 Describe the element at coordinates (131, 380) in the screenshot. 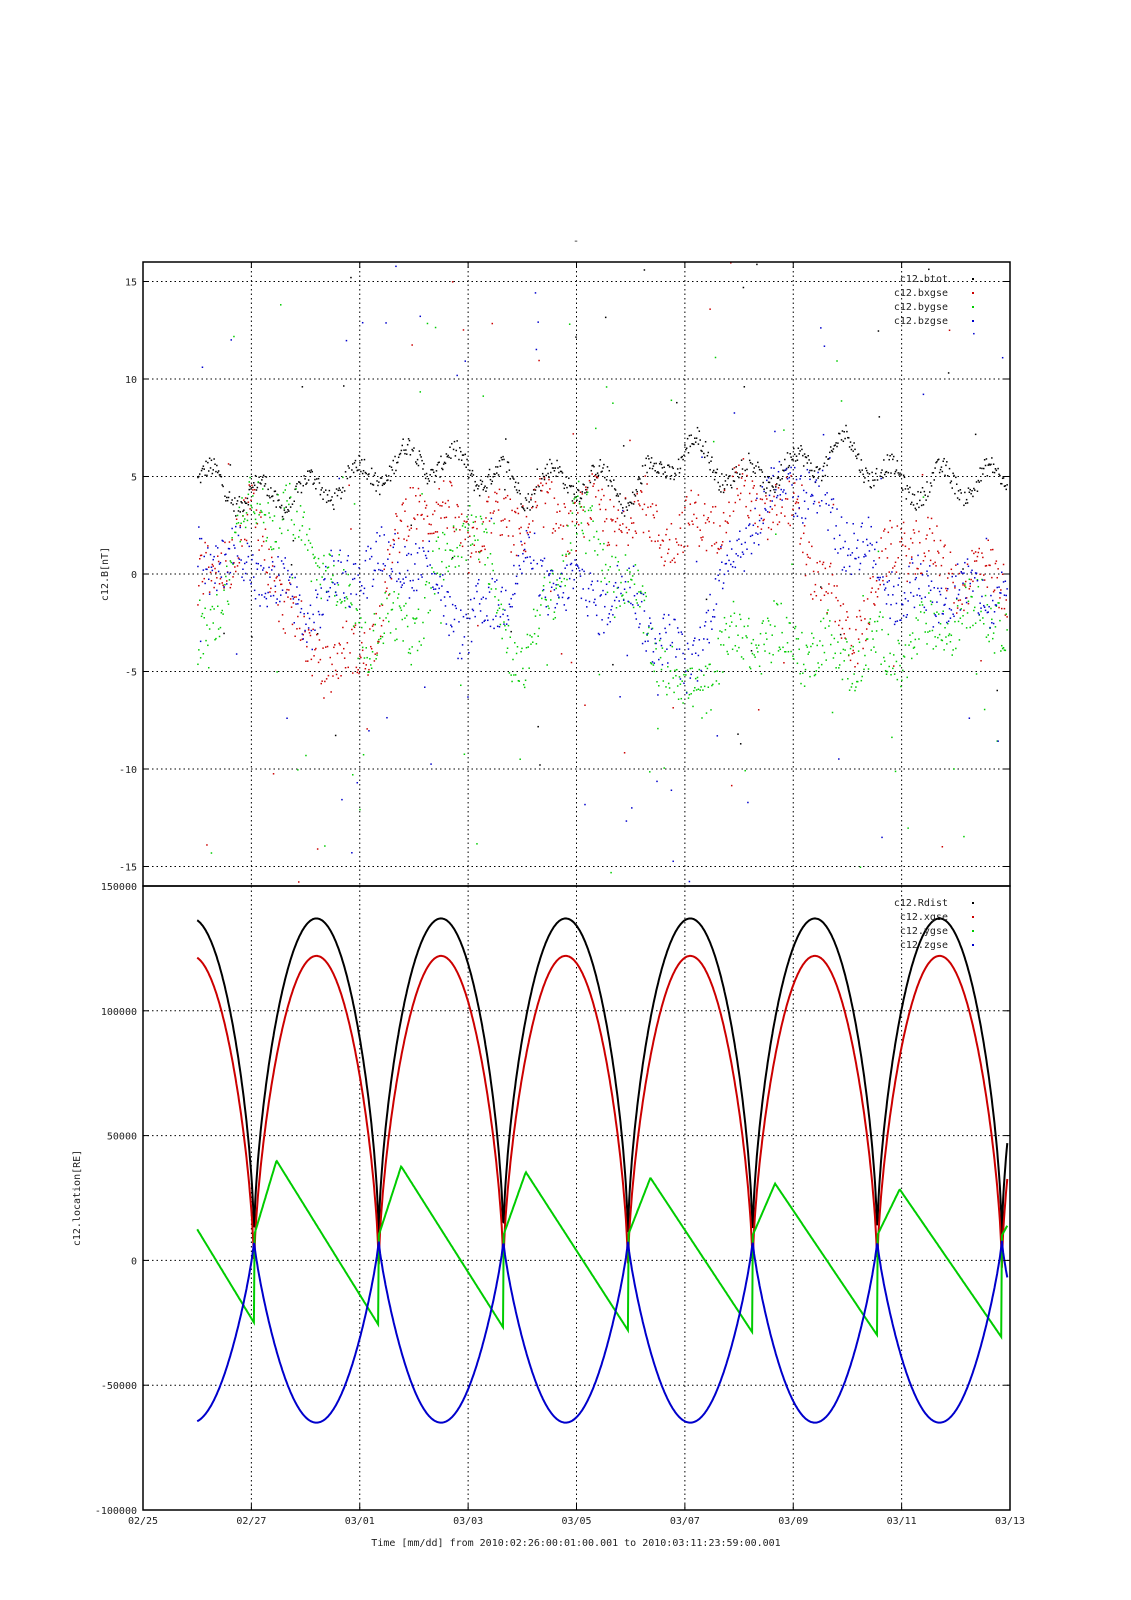

I see `y-tick-label: 10` at that location.